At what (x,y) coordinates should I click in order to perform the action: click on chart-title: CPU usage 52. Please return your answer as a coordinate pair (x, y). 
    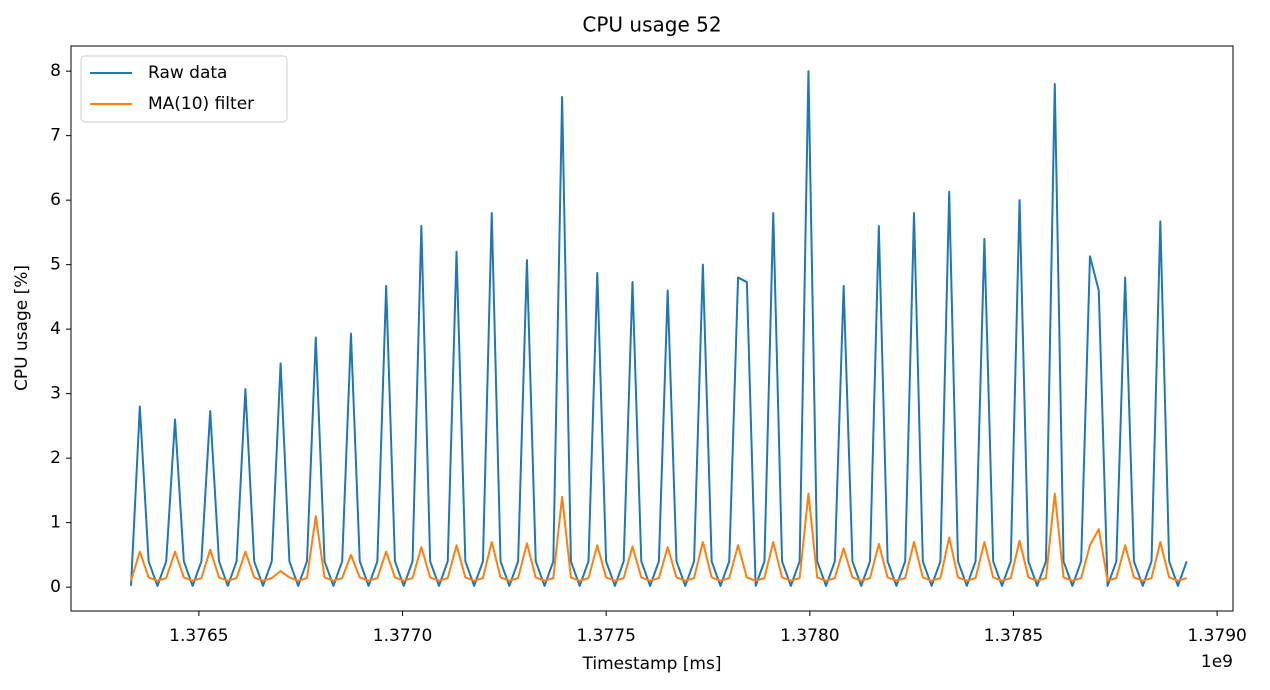
    Looking at the image, I should click on (651, 25).